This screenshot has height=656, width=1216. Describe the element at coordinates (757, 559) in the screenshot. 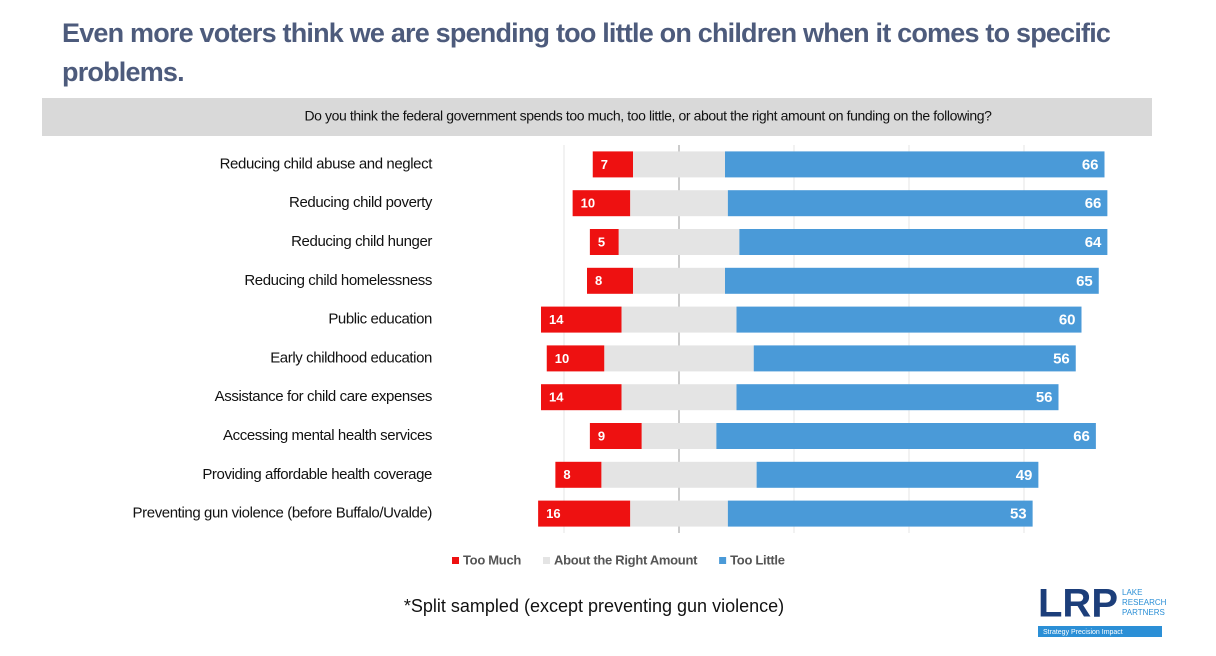

I see `legend-label: Too Little` at that location.